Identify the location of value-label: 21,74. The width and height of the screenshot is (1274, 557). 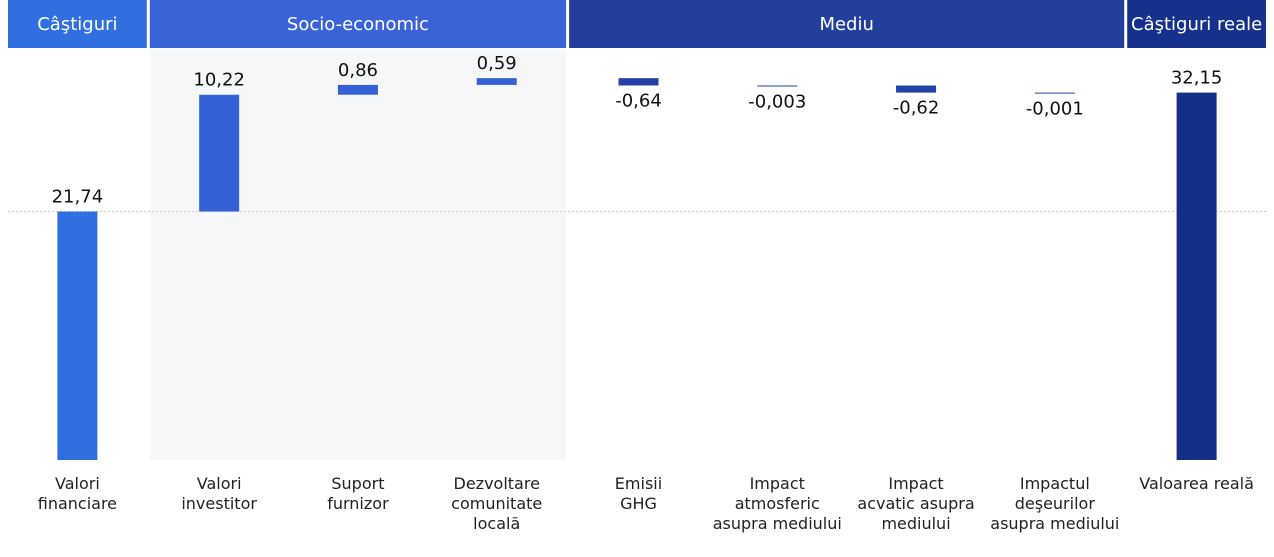
(78, 197).